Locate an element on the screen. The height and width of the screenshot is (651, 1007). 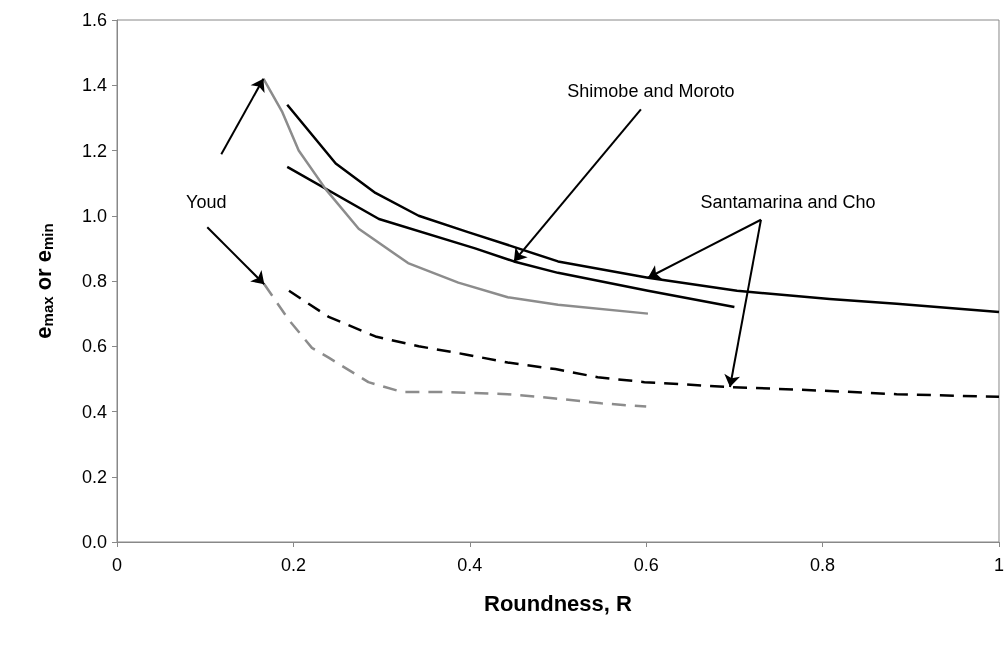
y-tick-label: 0.0 is located at coordinates (94, 542).